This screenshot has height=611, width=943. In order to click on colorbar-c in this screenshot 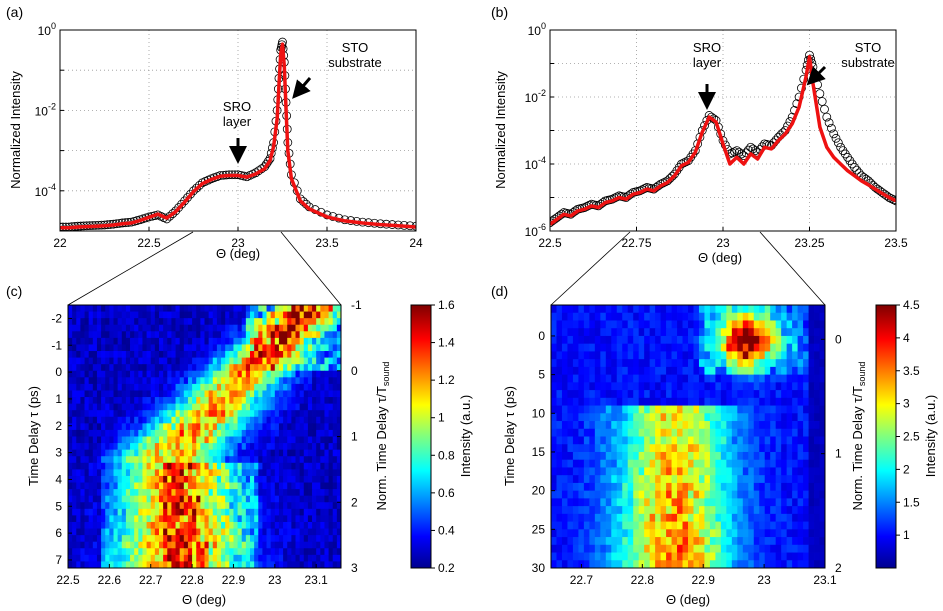, I will do `click(421, 436)`.